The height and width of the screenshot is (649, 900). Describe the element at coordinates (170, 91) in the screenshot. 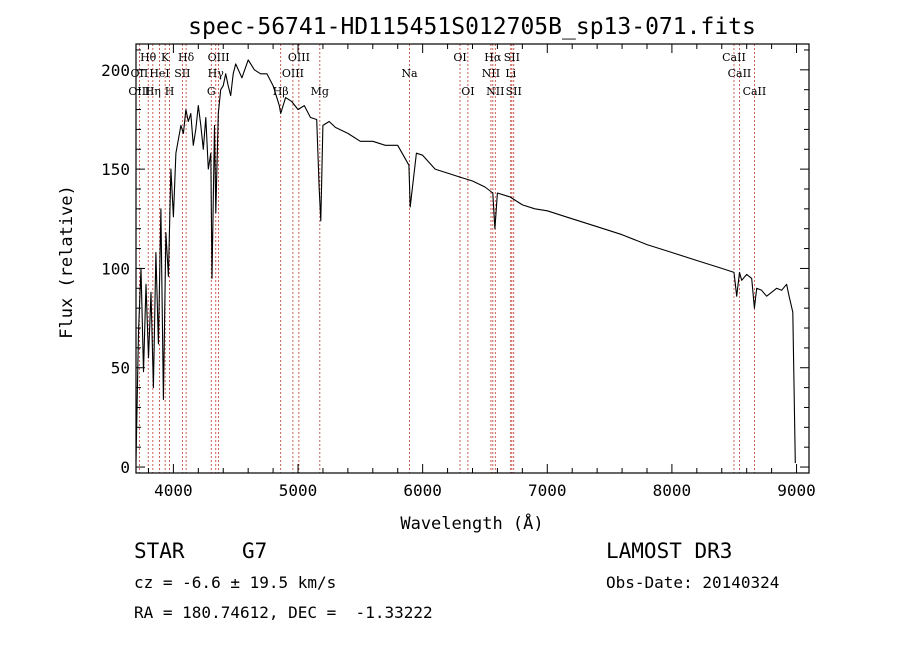

I see `line-id-label: H` at that location.